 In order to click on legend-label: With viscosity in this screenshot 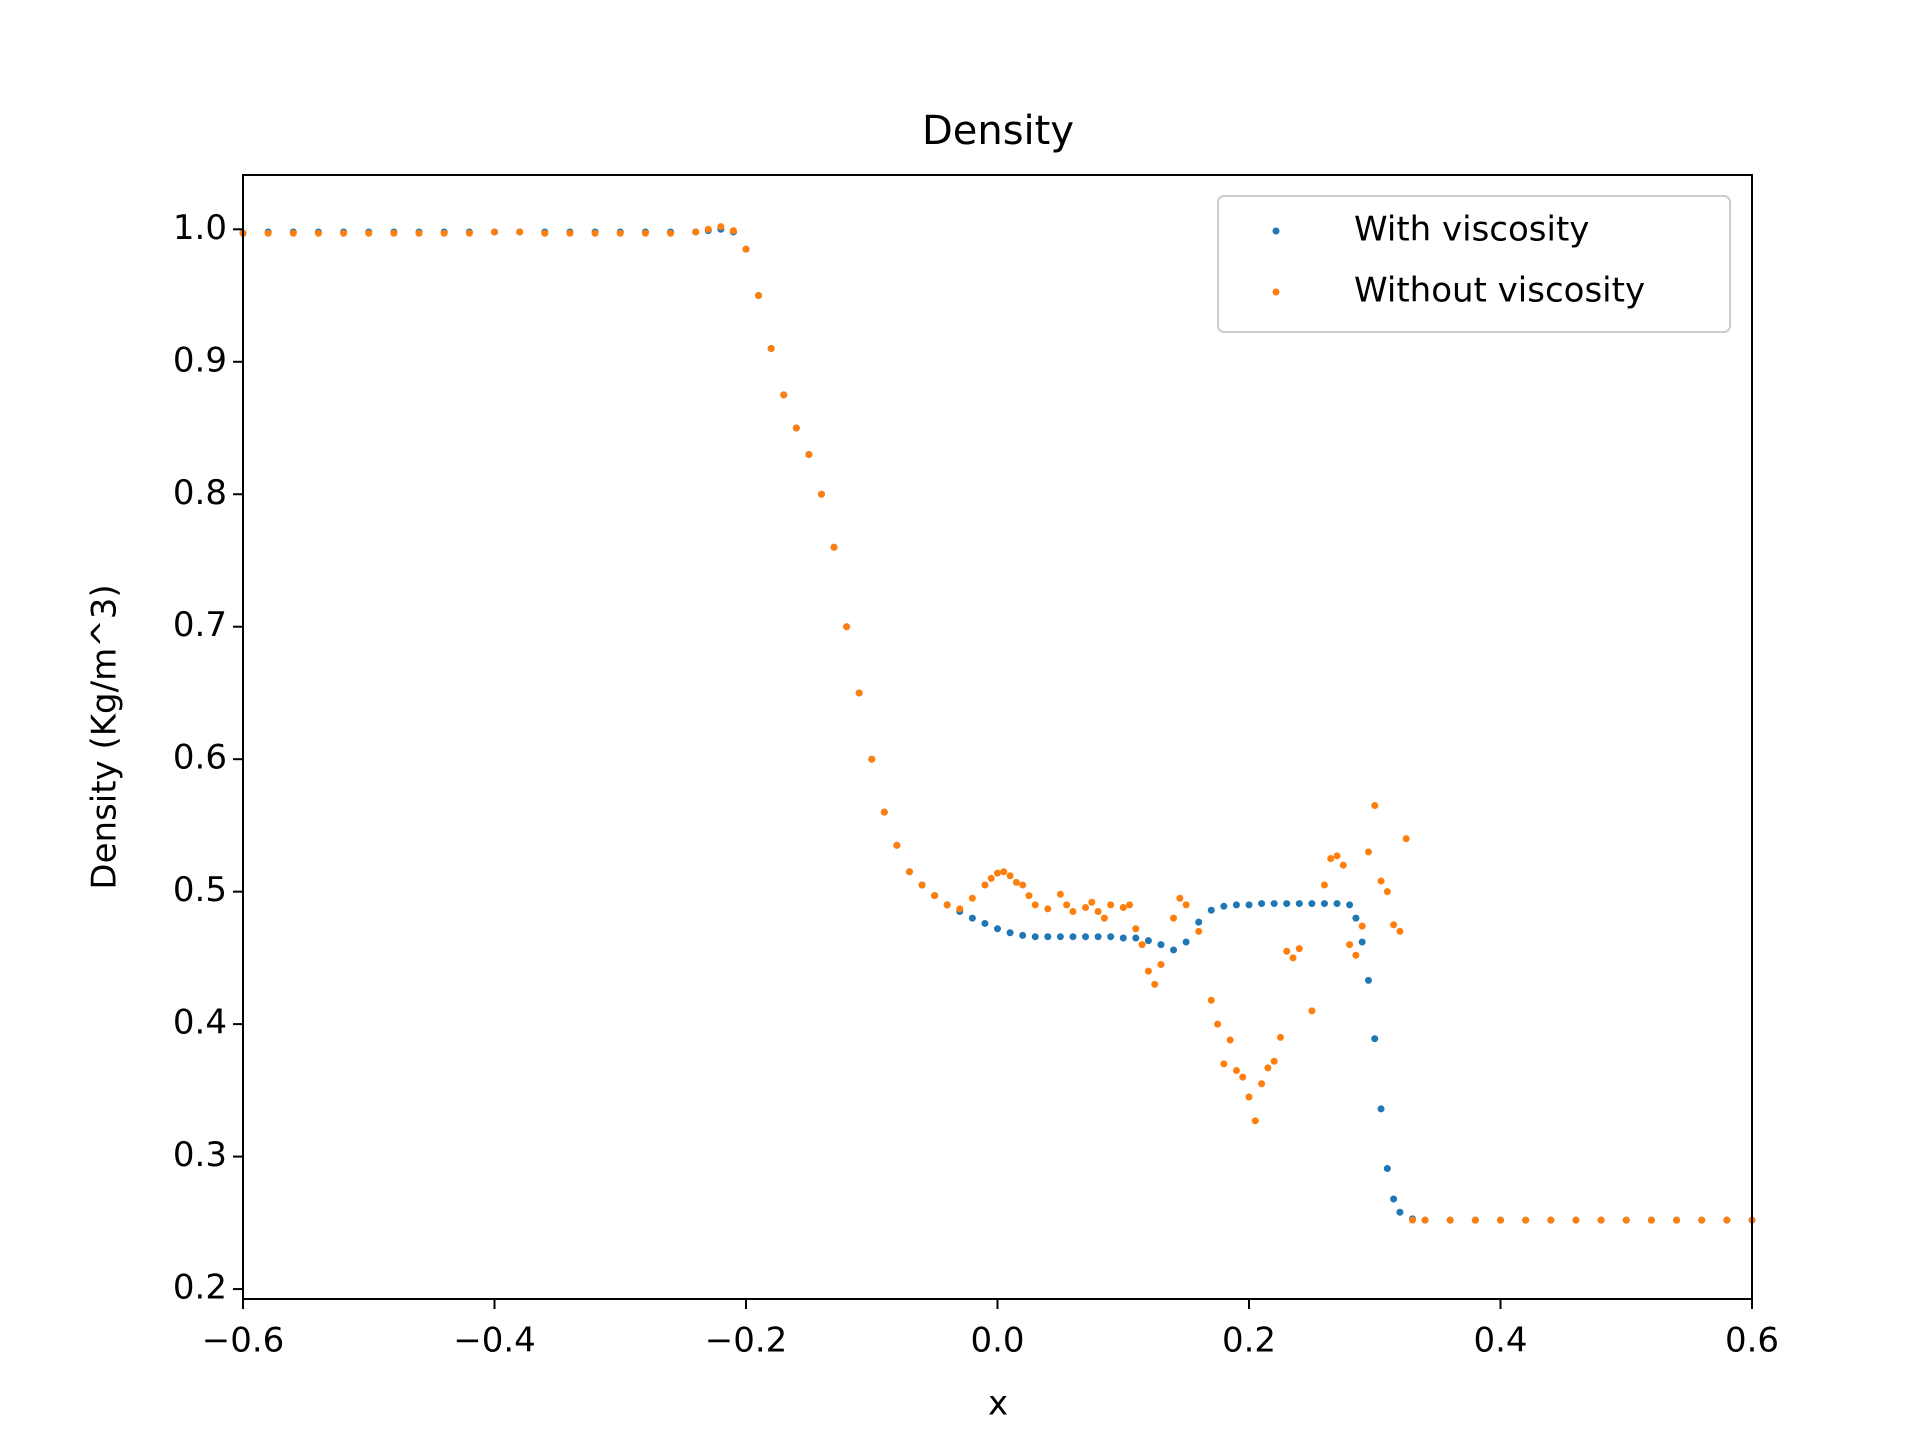, I will do `click(1471, 230)`.